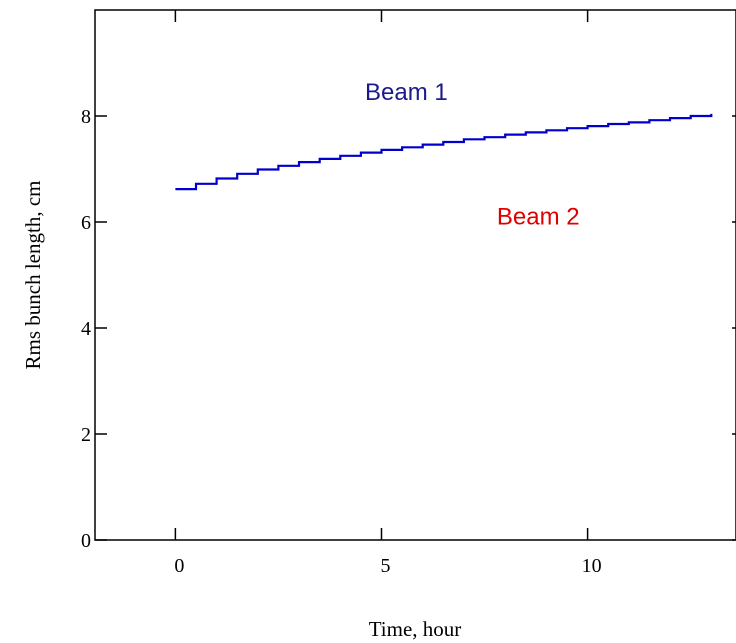  Describe the element at coordinates (538, 217) in the screenshot. I see `annotation-label: Beam 2` at that location.